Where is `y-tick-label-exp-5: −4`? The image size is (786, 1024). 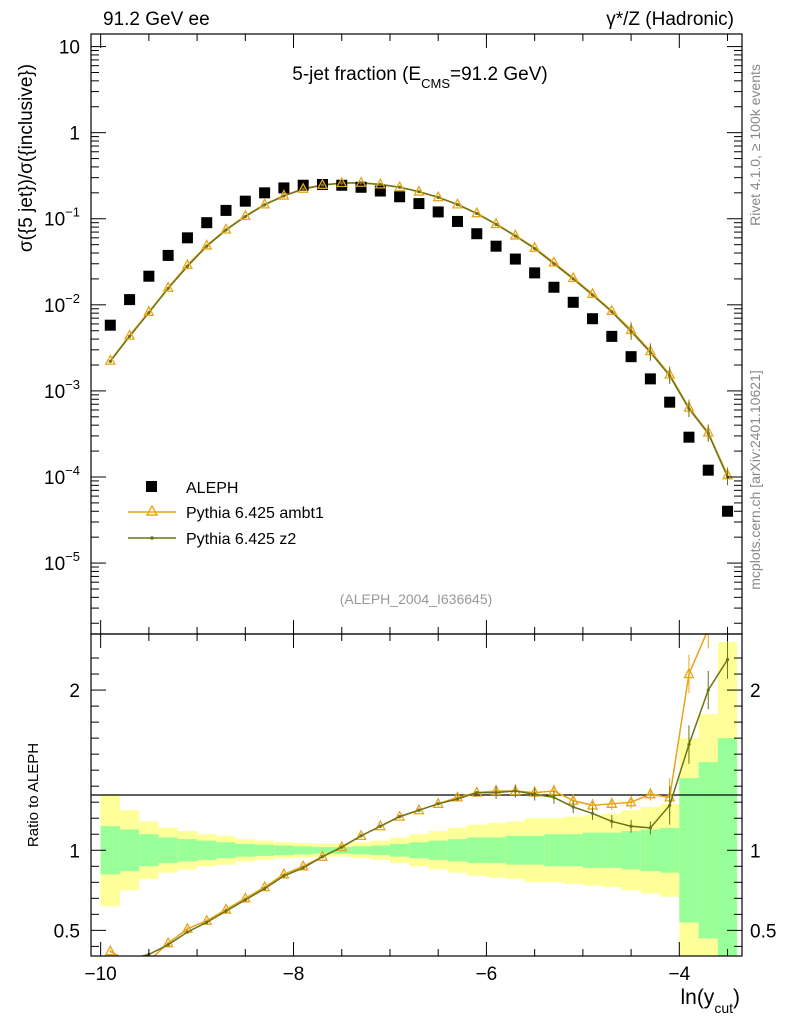 y-tick-label-exp-5: −4 is located at coordinates (72, 470).